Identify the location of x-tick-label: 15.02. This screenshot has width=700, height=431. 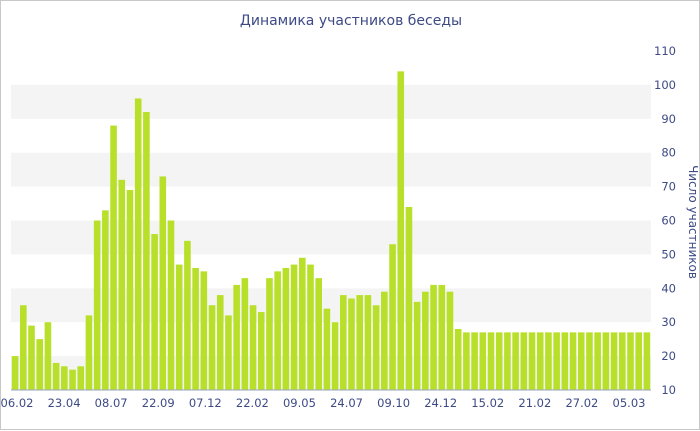
(487, 403).